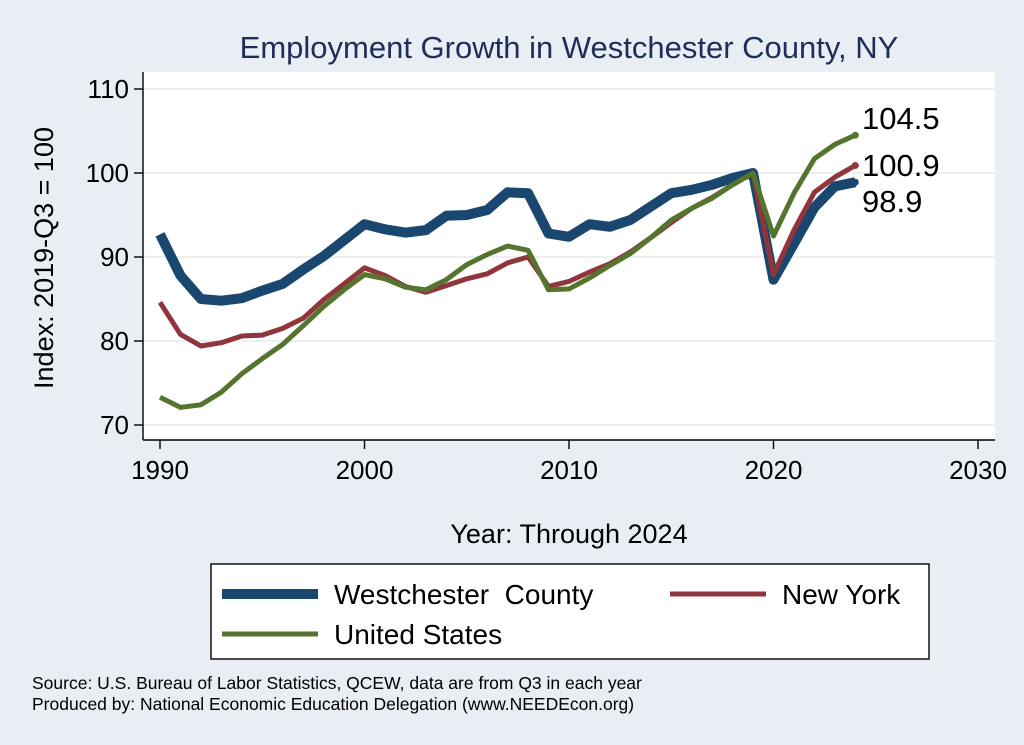 This screenshot has width=1024, height=745. Describe the element at coordinates (108, 89) in the screenshot. I see `y-tick-label: 110` at that location.